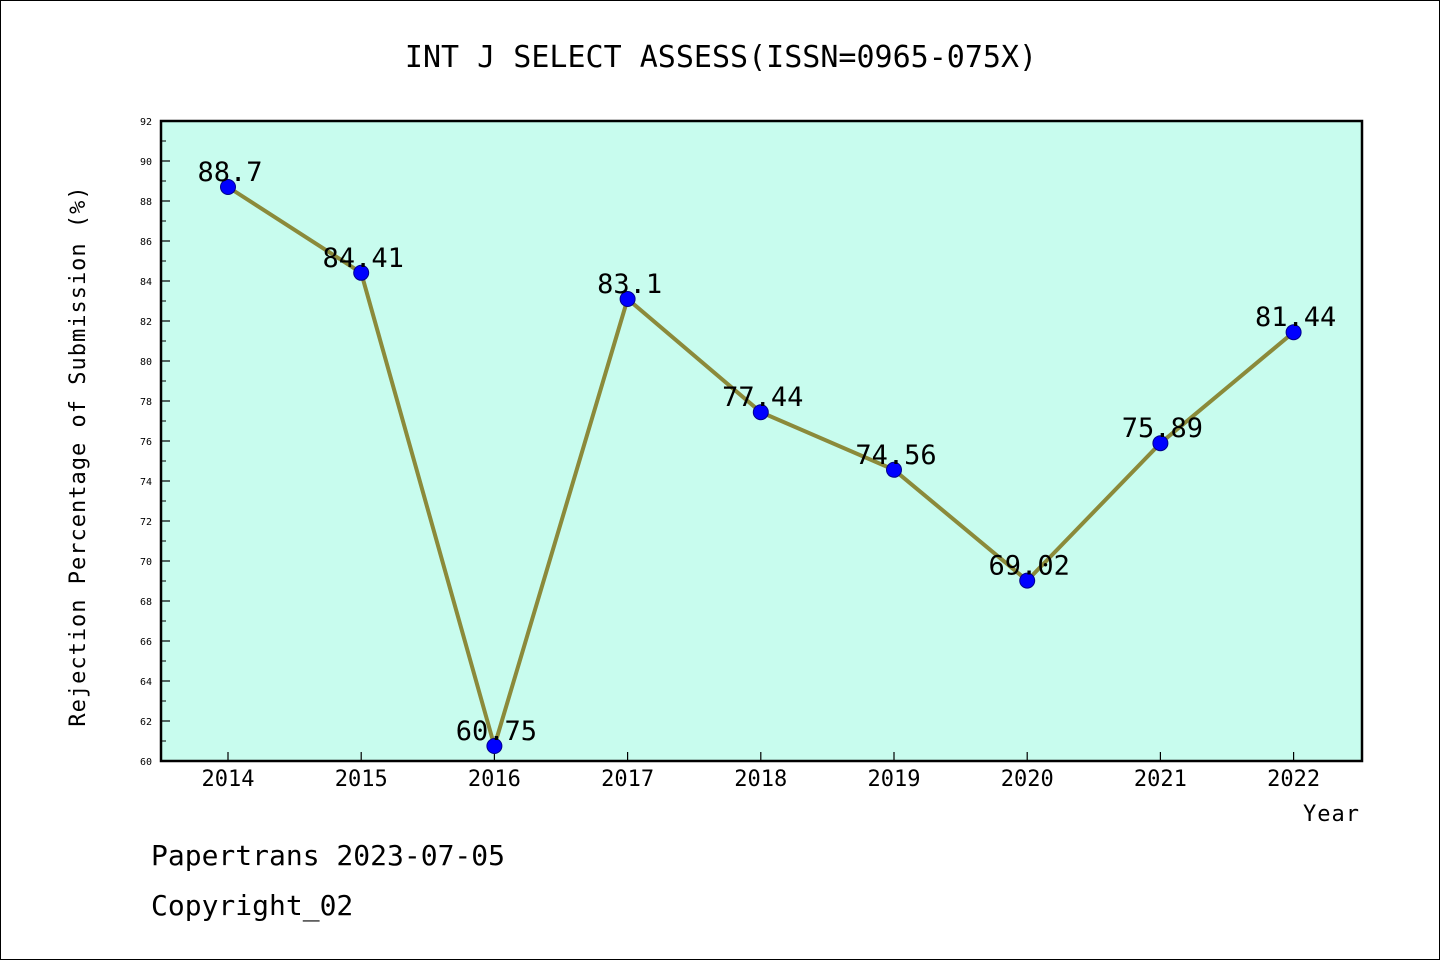 The image size is (1440, 961). Describe the element at coordinates (146, 562) in the screenshot. I see `y-tick-label: 70` at that location.